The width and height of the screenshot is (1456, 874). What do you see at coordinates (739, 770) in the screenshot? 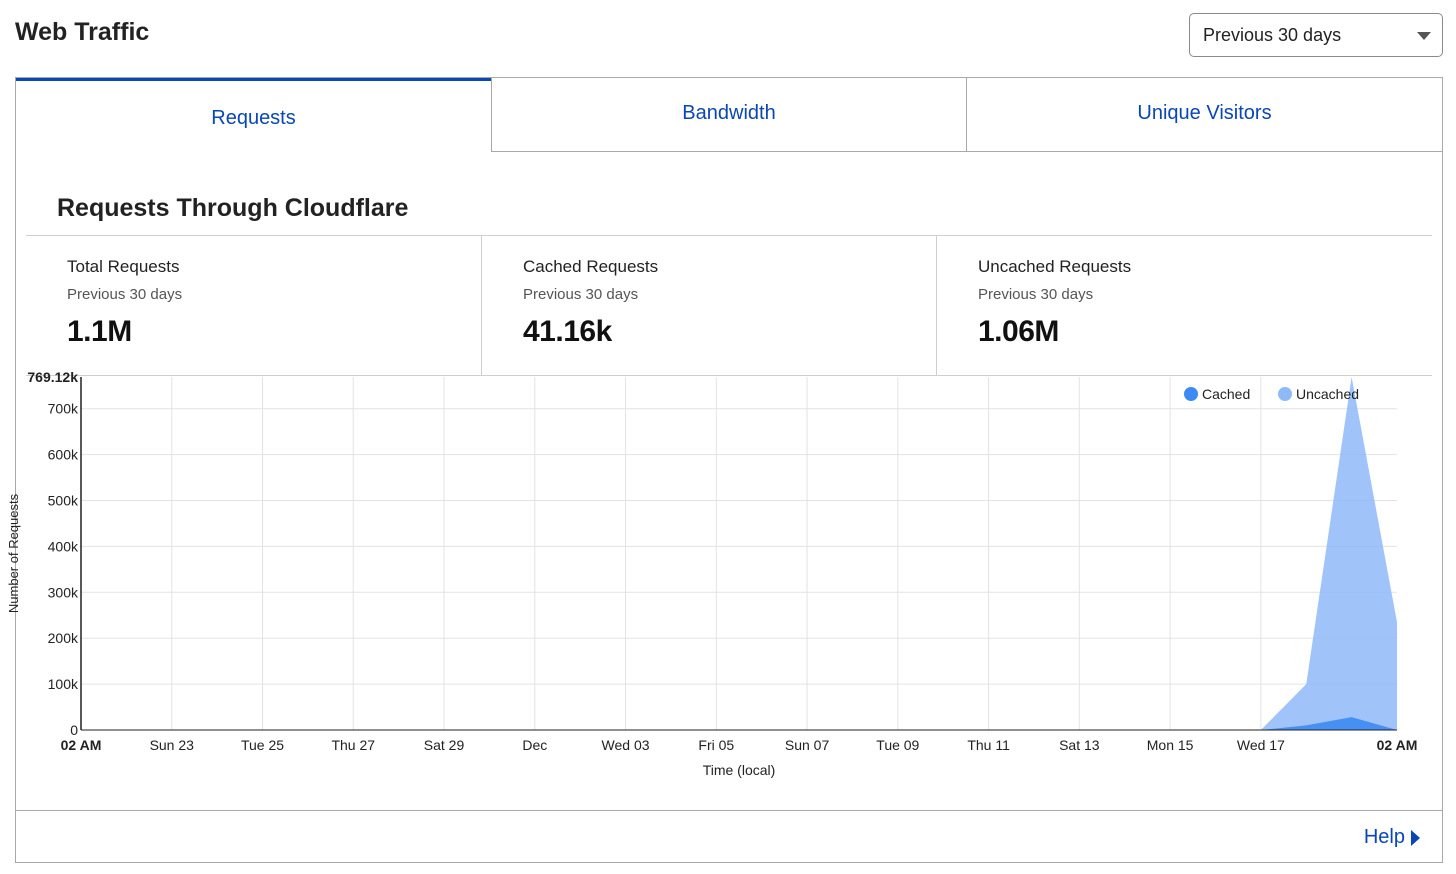
I see `x-axis-label: Time (local)` at bounding box center [739, 770].